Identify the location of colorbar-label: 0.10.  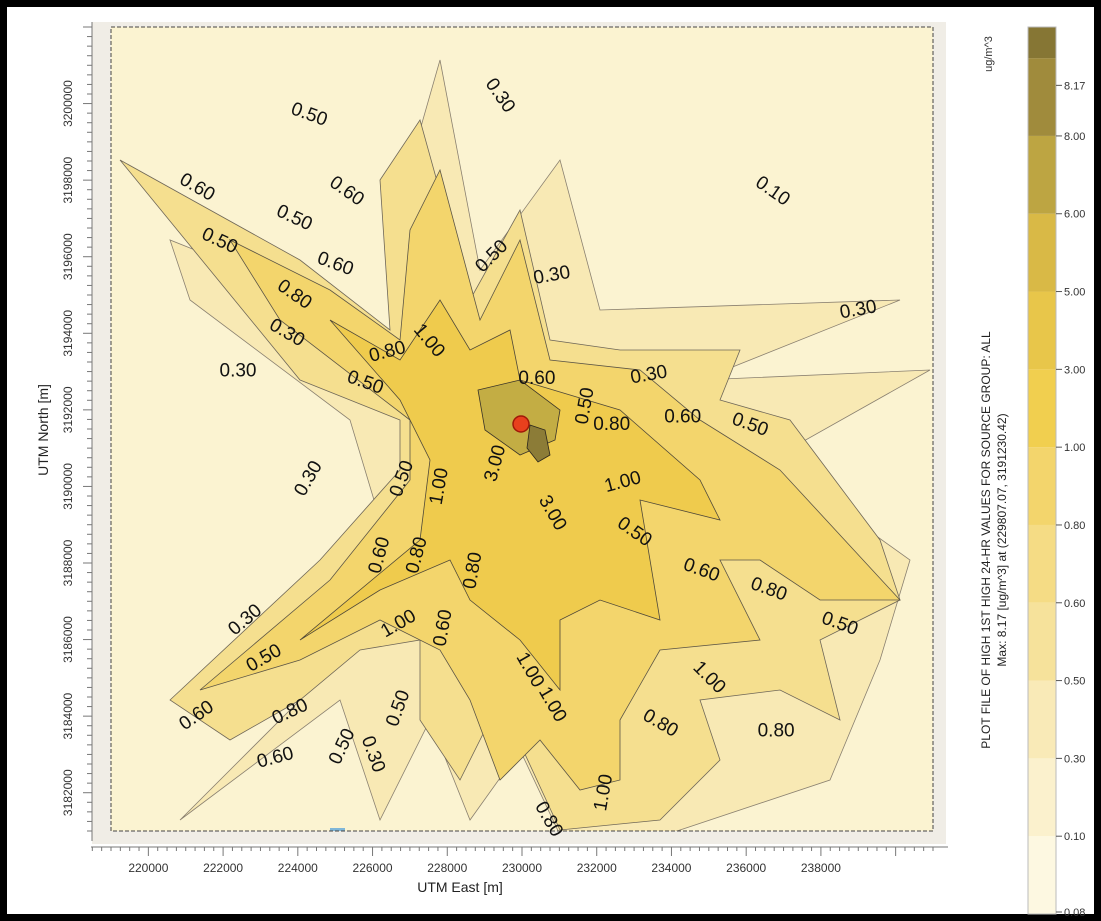
(1074, 837).